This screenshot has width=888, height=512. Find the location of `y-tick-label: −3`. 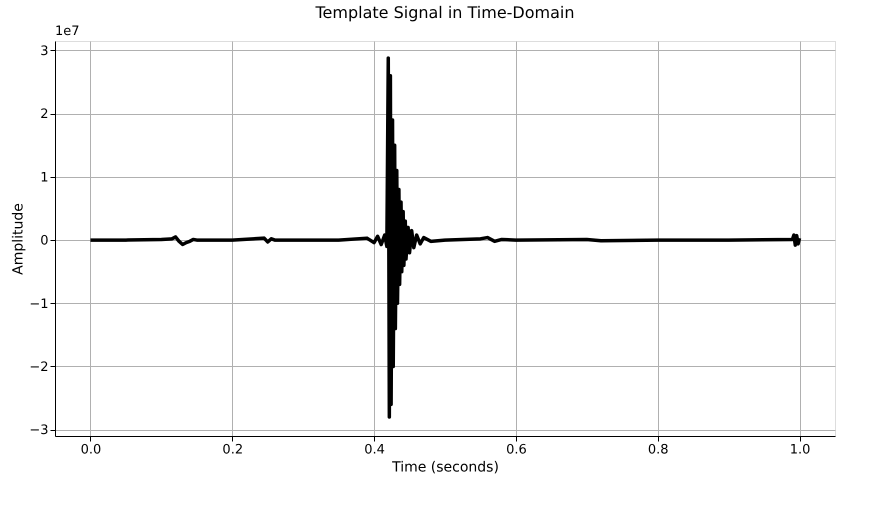

y-tick-label: −3 is located at coordinates (38, 430).